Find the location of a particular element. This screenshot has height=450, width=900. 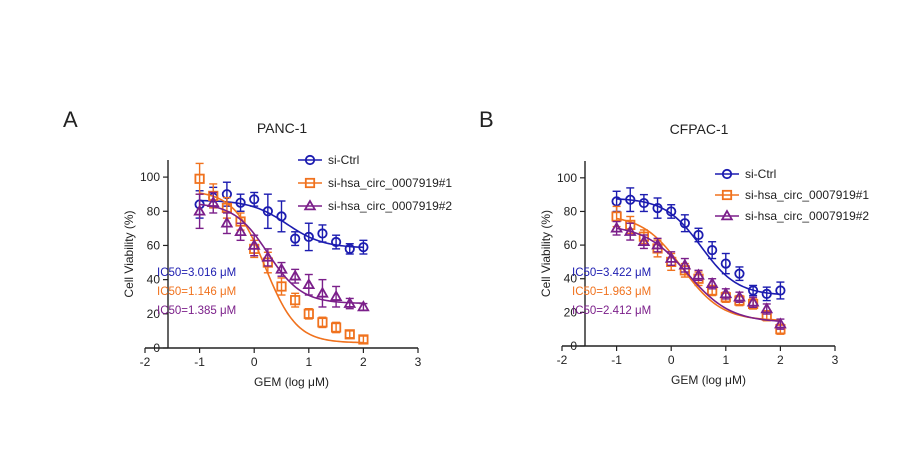

y-tick-label: 20 is located at coordinates (571, 312).